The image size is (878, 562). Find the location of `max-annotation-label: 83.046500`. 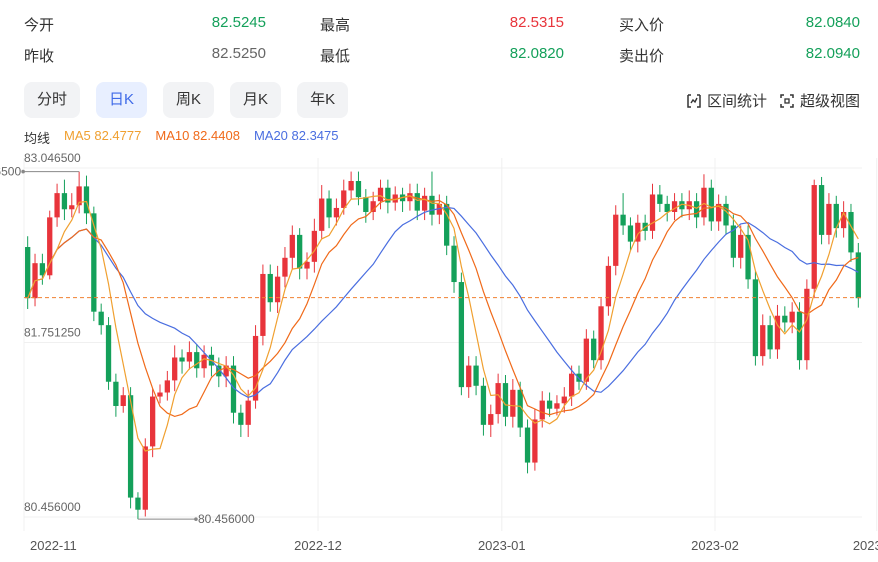

max-annotation-label: 83.046500 is located at coordinates (10, 172).